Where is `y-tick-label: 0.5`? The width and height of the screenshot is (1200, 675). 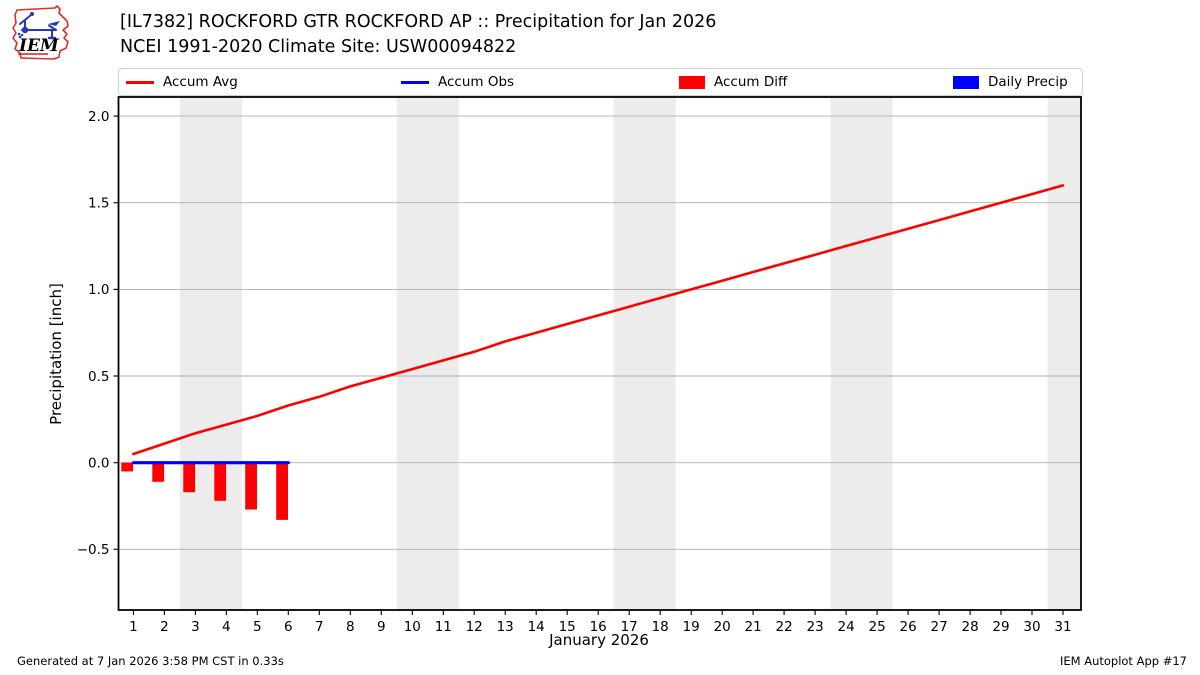 y-tick-label: 0.5 is located at coordinates (98, 377).